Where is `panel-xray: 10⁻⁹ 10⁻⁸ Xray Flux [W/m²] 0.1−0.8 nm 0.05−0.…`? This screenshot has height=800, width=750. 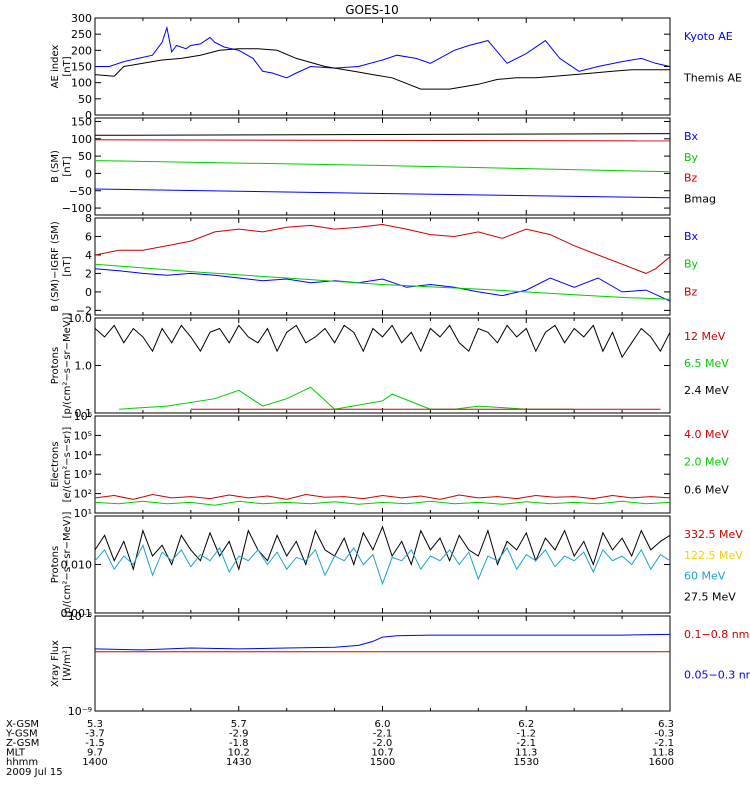 panel-xray: 10⁻⁹ 10⁻⁸ Xray Flux [W/m²] 0.1−0.8 nm 0.05−0.… is located at coordinates (400, 664).